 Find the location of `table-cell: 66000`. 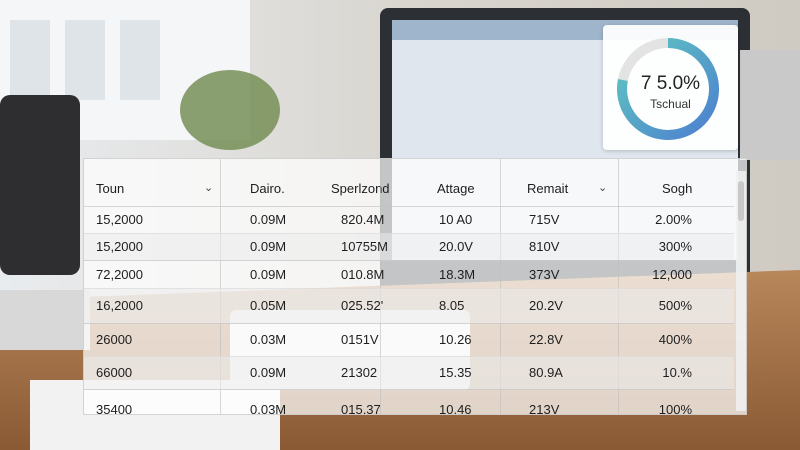

table-cell: 66000 is located at coordinates (114, 372).